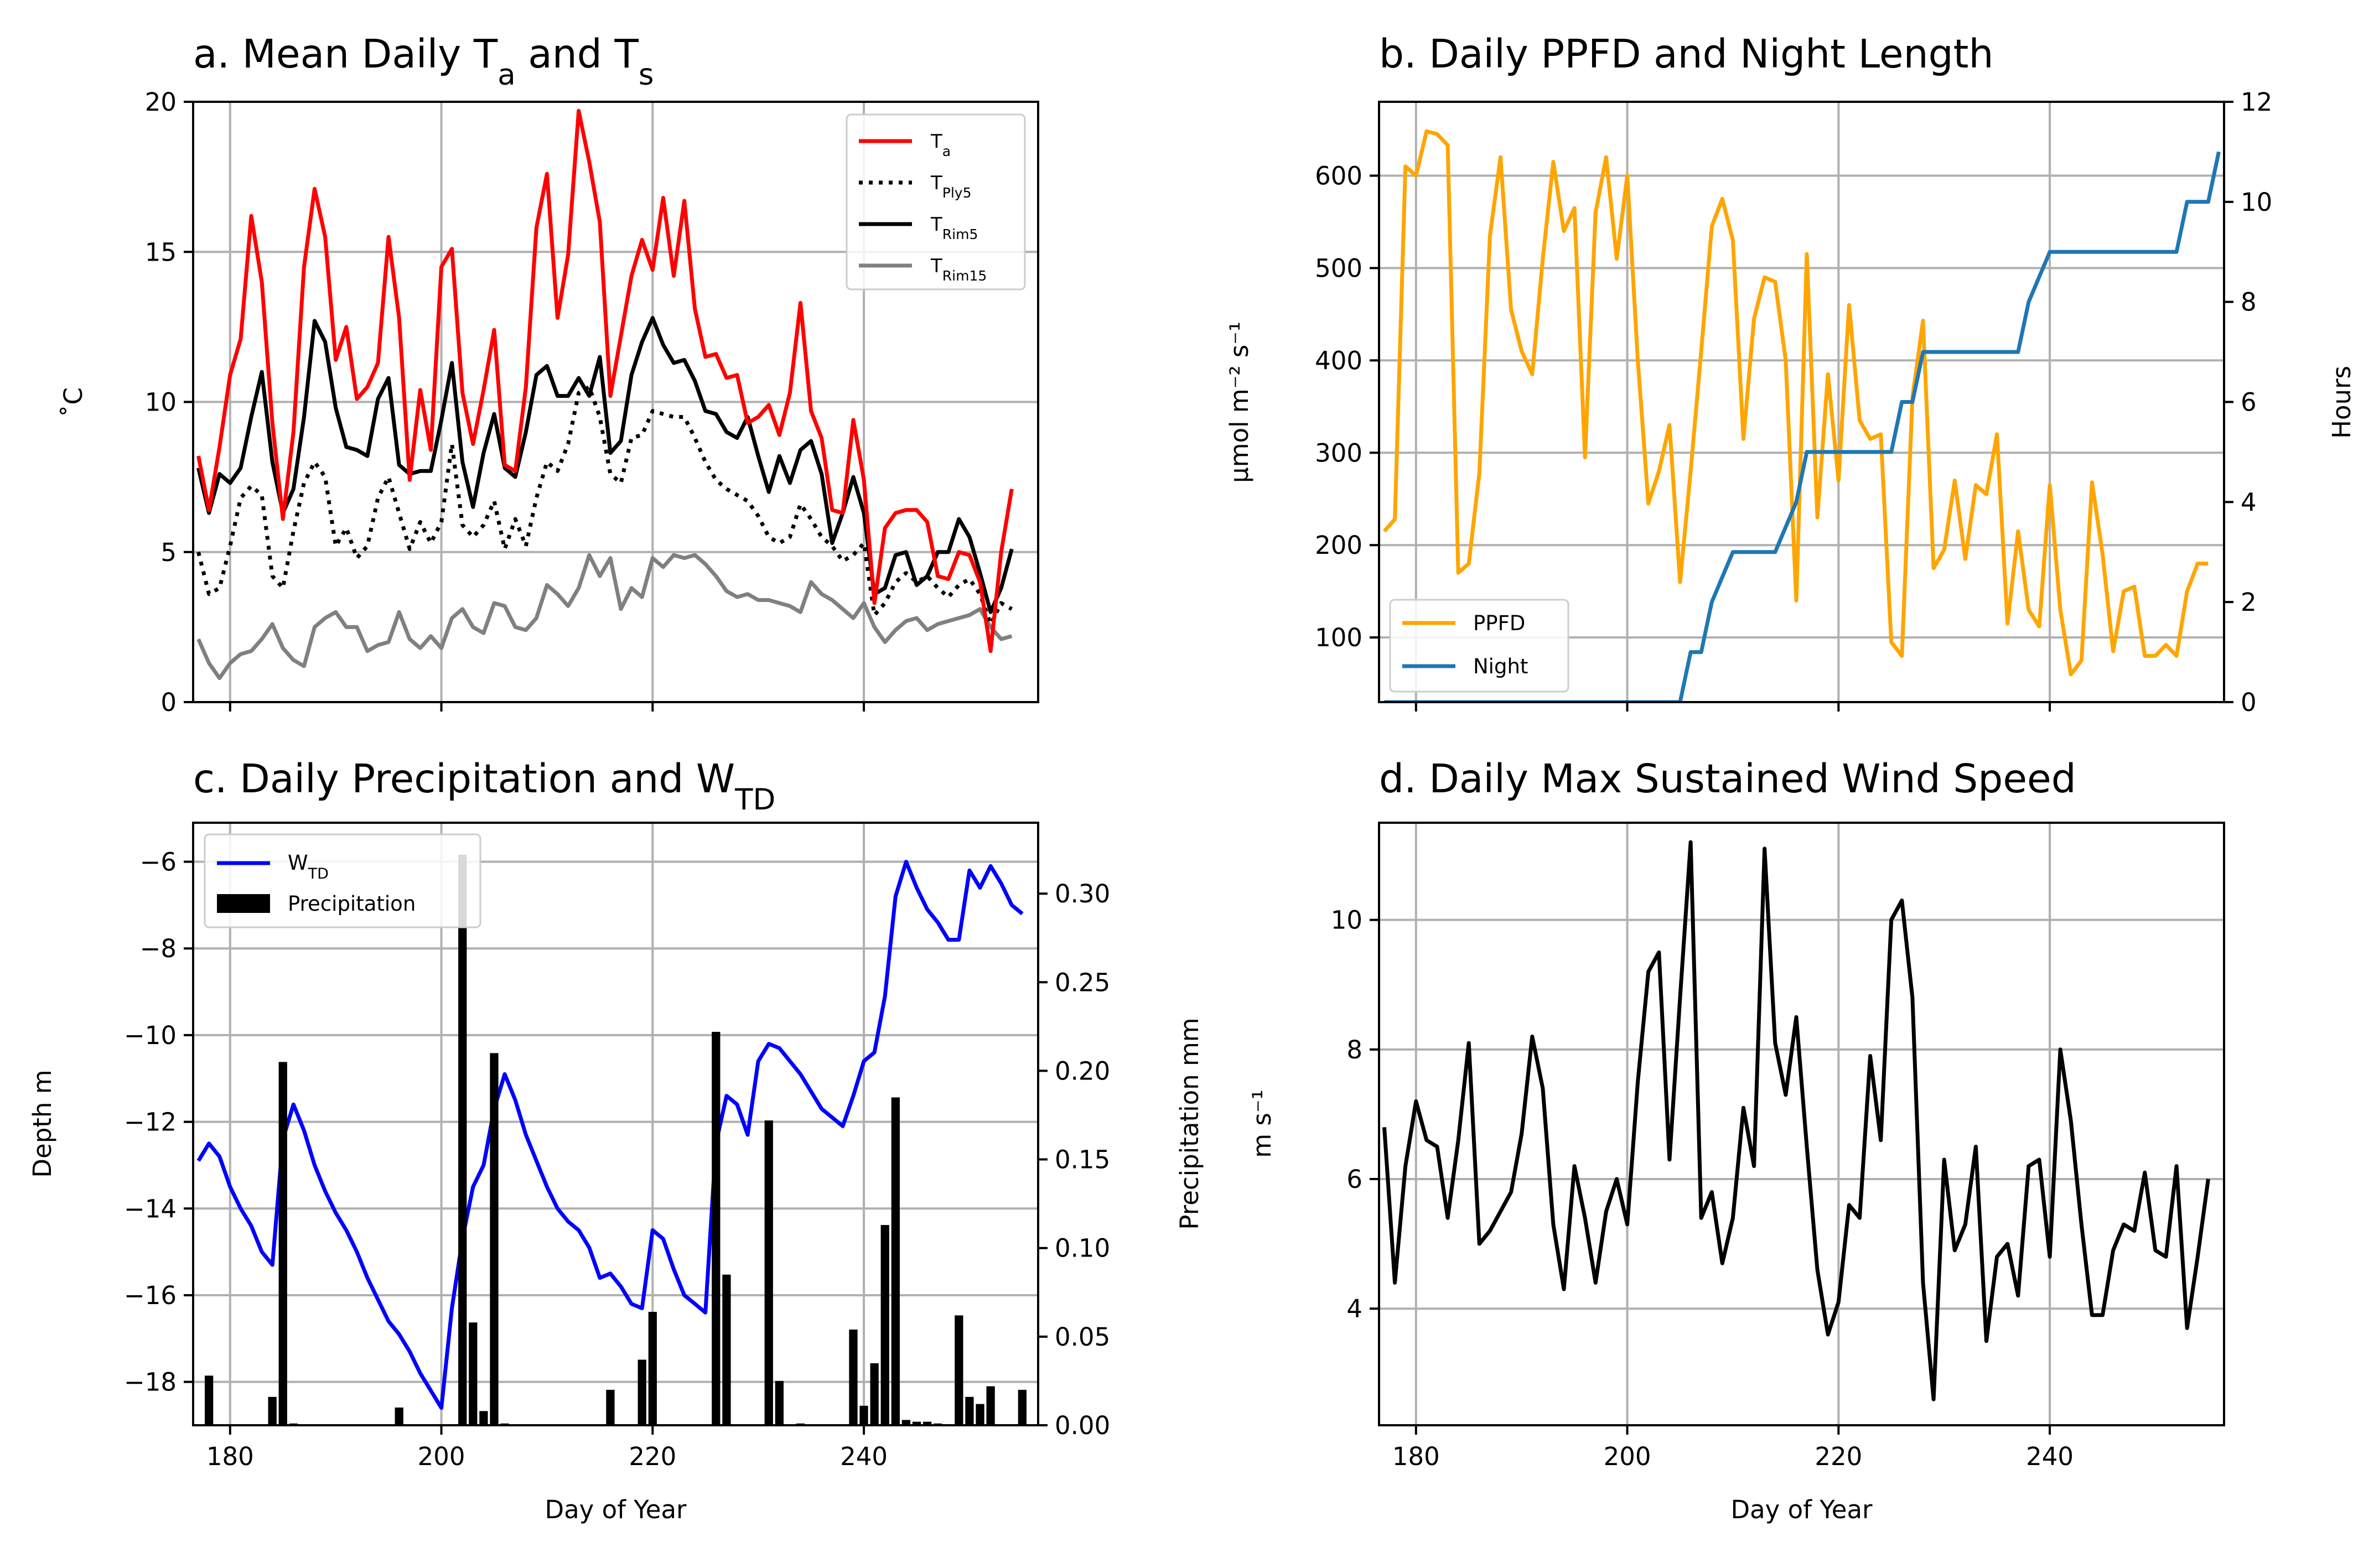 Image resolution: width=2379 pixels, height=1568 pixels. What do you see at coordinates (1727, 779) in the screenshot?
I see `d-title: d. Daily Max Sustained Wind Speed` at bounding box center [1727, 779].